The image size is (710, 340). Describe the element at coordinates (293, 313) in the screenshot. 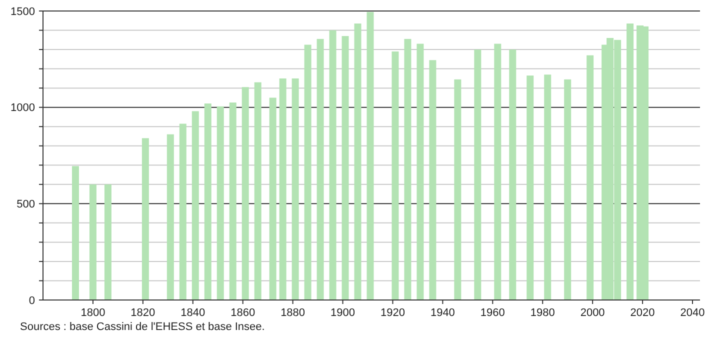

I see `x-tick-label: 1880` at that location.